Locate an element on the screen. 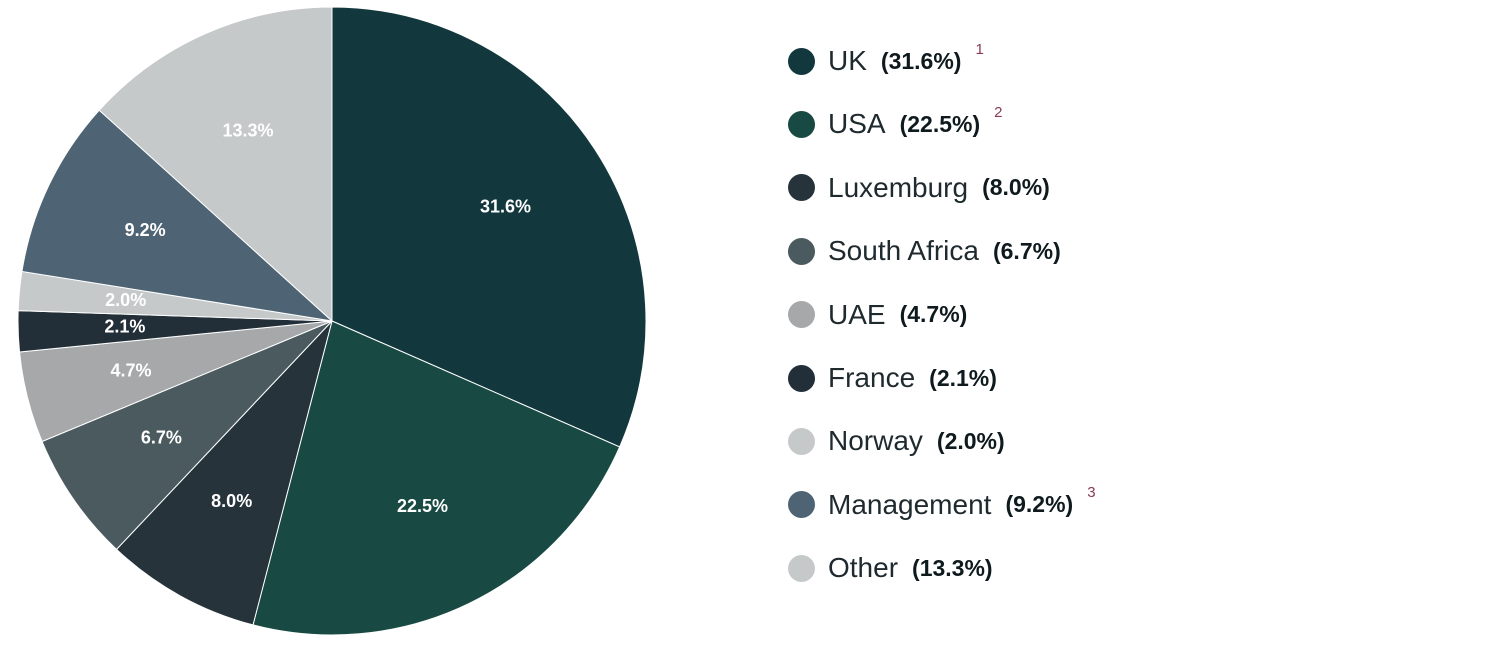  legend-percentage: (6.7%) is located at coordinates (1026, 250).